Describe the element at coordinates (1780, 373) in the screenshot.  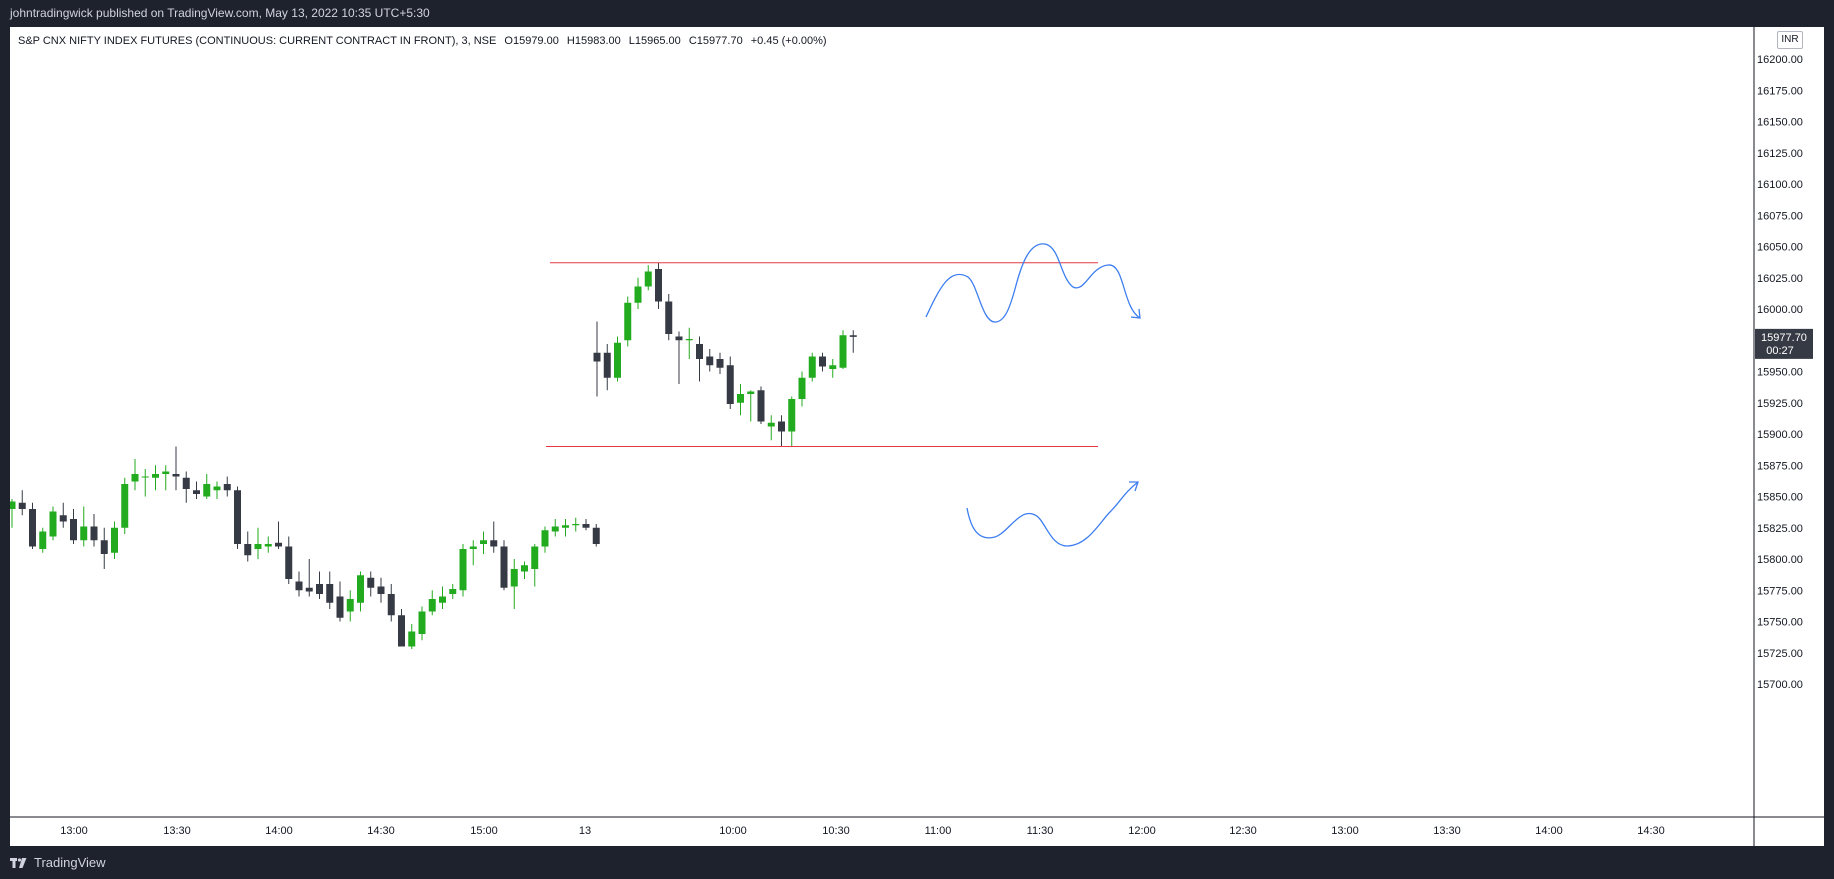
I see `price-tick-label: 15950.00` at that location.